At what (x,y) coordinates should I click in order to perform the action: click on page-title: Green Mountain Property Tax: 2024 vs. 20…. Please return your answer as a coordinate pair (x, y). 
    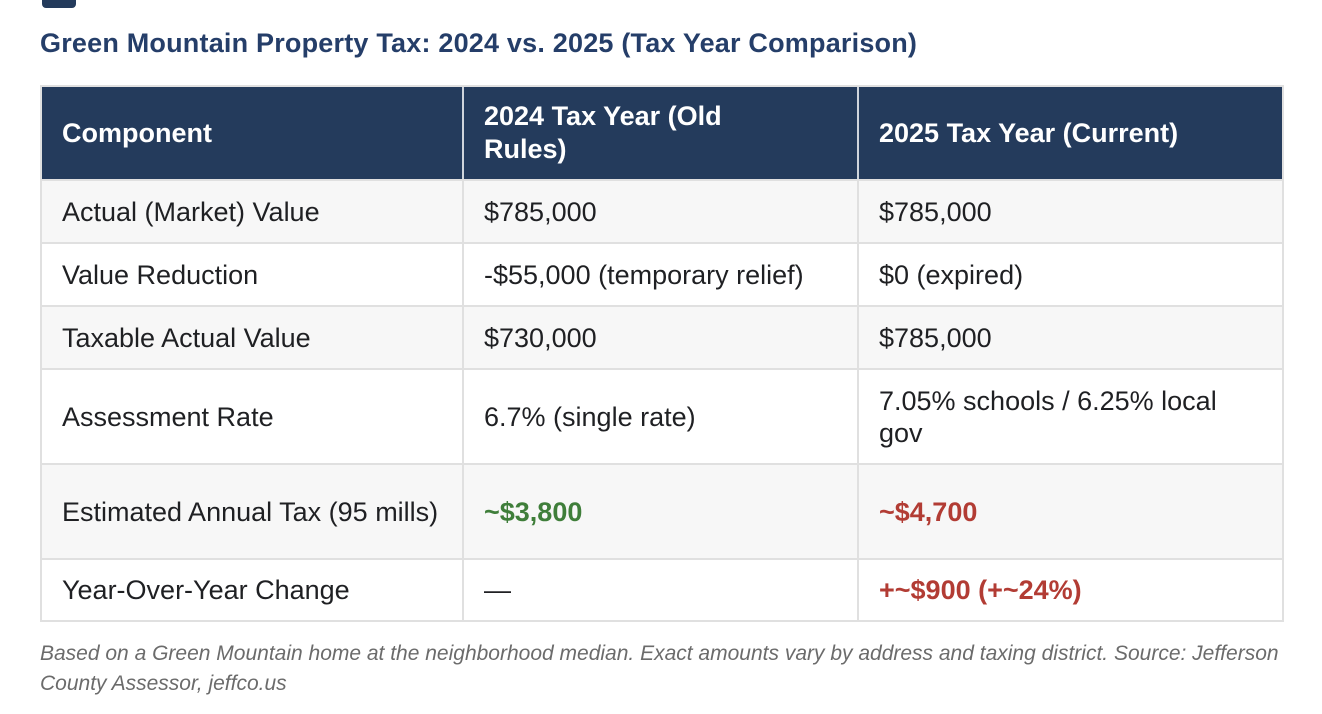
    Looking at the image, I should click on (479, 43).